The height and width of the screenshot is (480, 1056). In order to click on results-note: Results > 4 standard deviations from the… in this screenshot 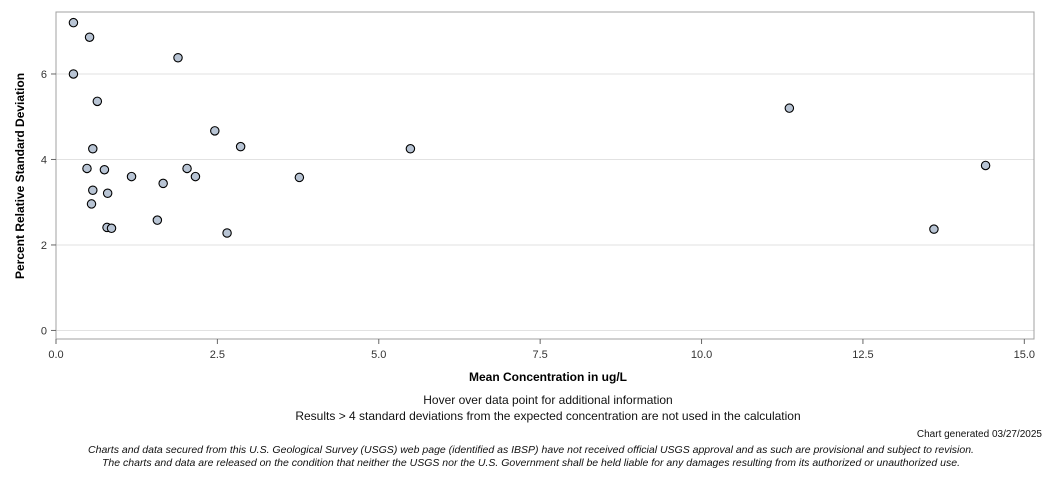, I will do `click(548, 416)`.